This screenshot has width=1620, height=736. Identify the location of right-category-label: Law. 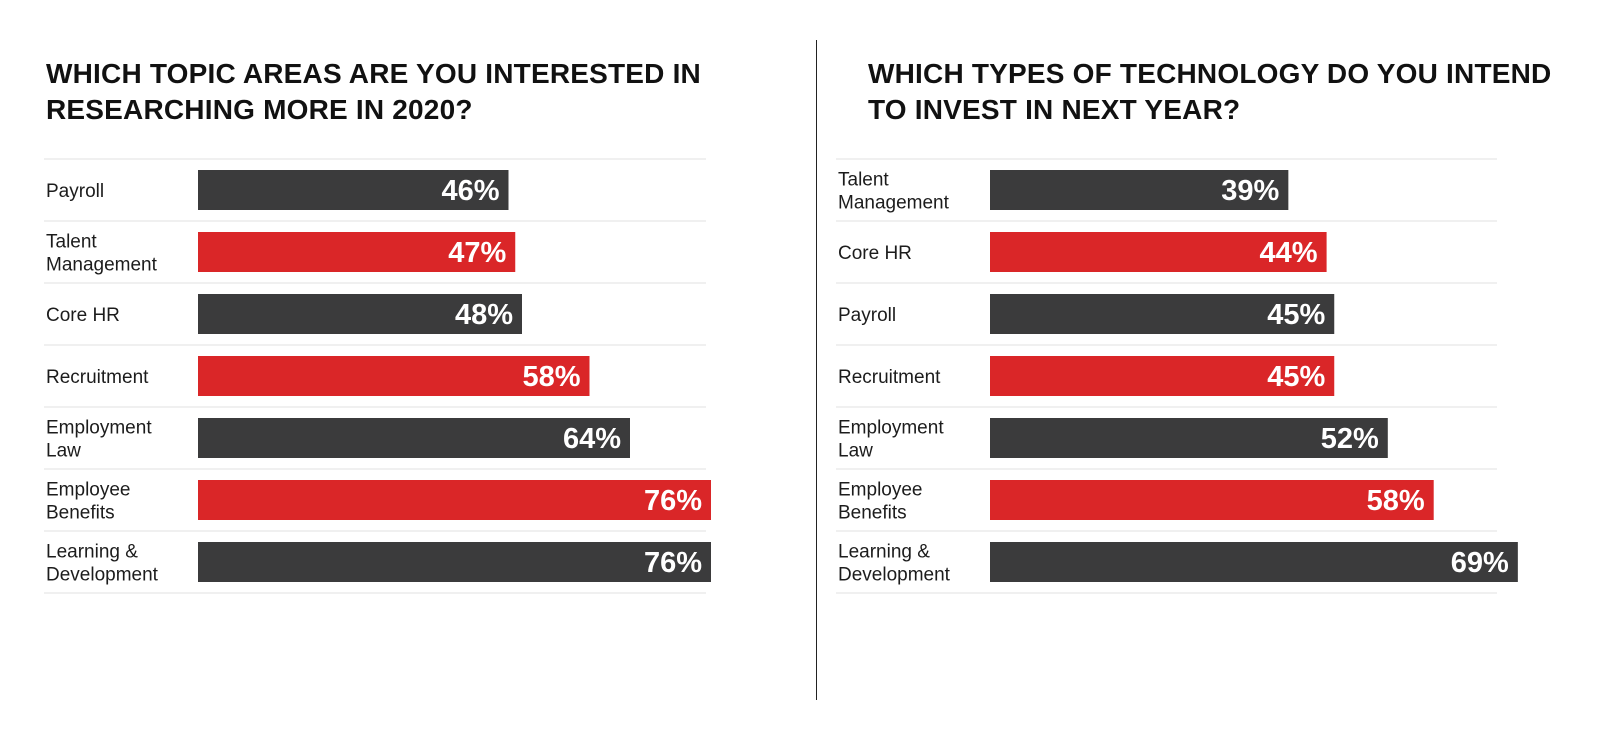
(855, 451).